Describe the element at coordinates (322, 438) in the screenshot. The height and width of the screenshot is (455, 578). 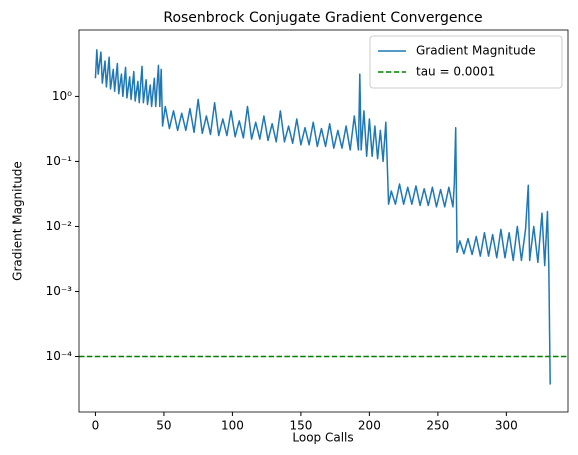
I see `x-axis-label: Loop Calls` at that location.